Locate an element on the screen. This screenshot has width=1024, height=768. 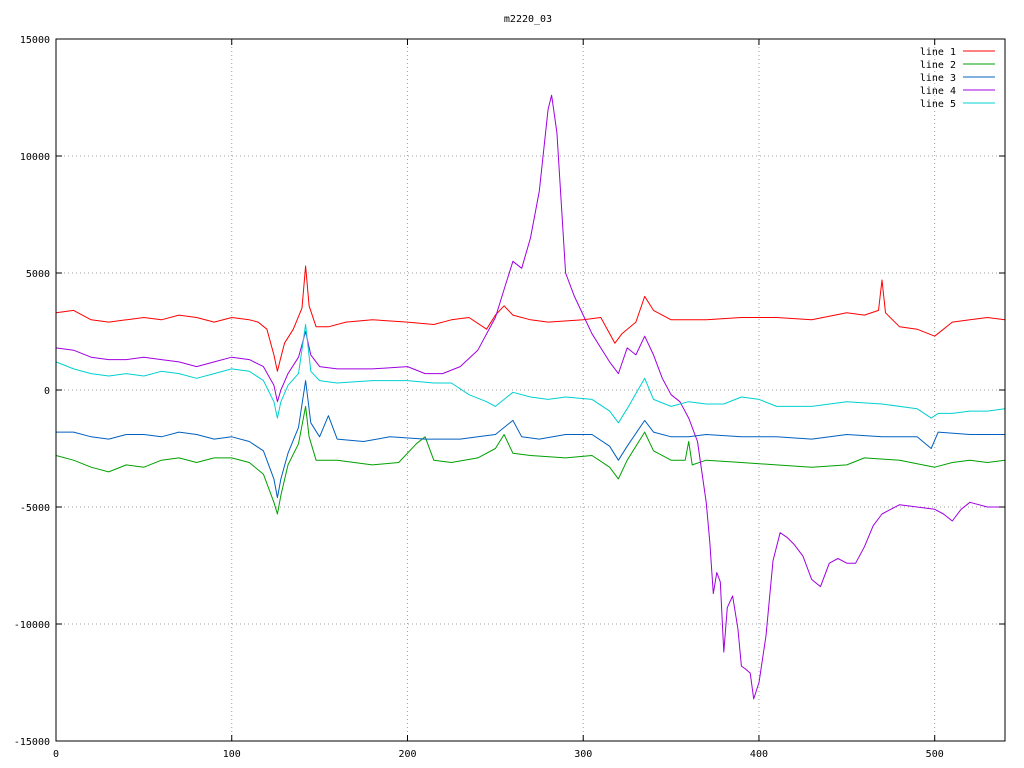
x-tick-label: 100 is located at coordinates (232, 754).